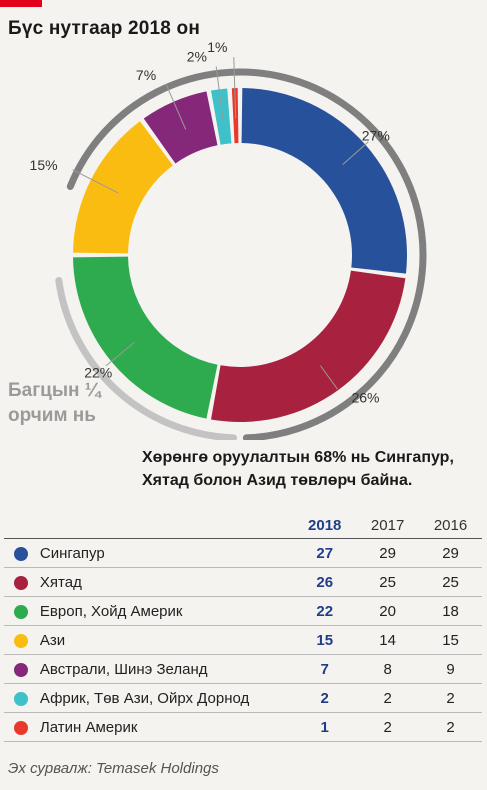  I want to click on cell-year-2018: 22, so click(325, 611).